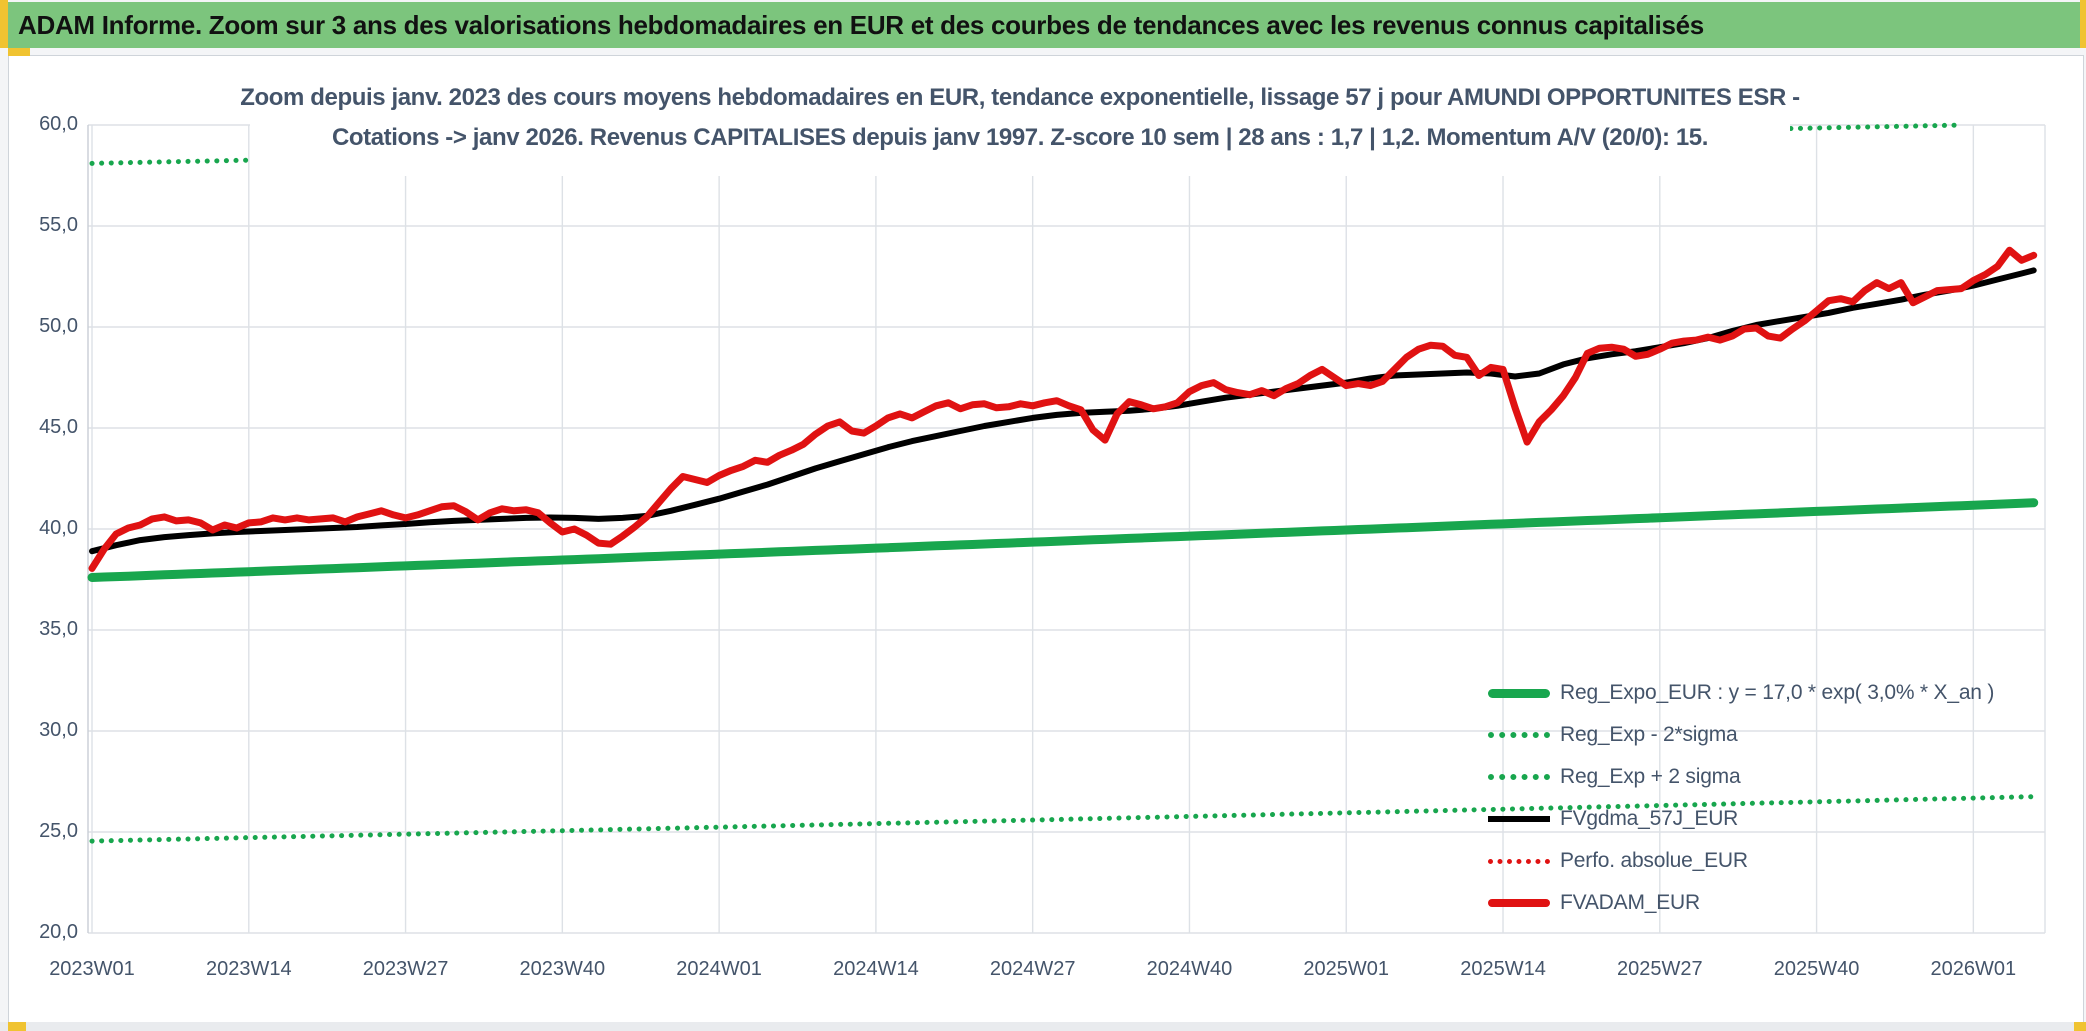 Image resolution: width=2086 pixels, height=1031 pixels. What do you see at coordinates (58, 427) in the screenshot?
I see `y-tick-label: 45,0` at bounding box center [58, 427].